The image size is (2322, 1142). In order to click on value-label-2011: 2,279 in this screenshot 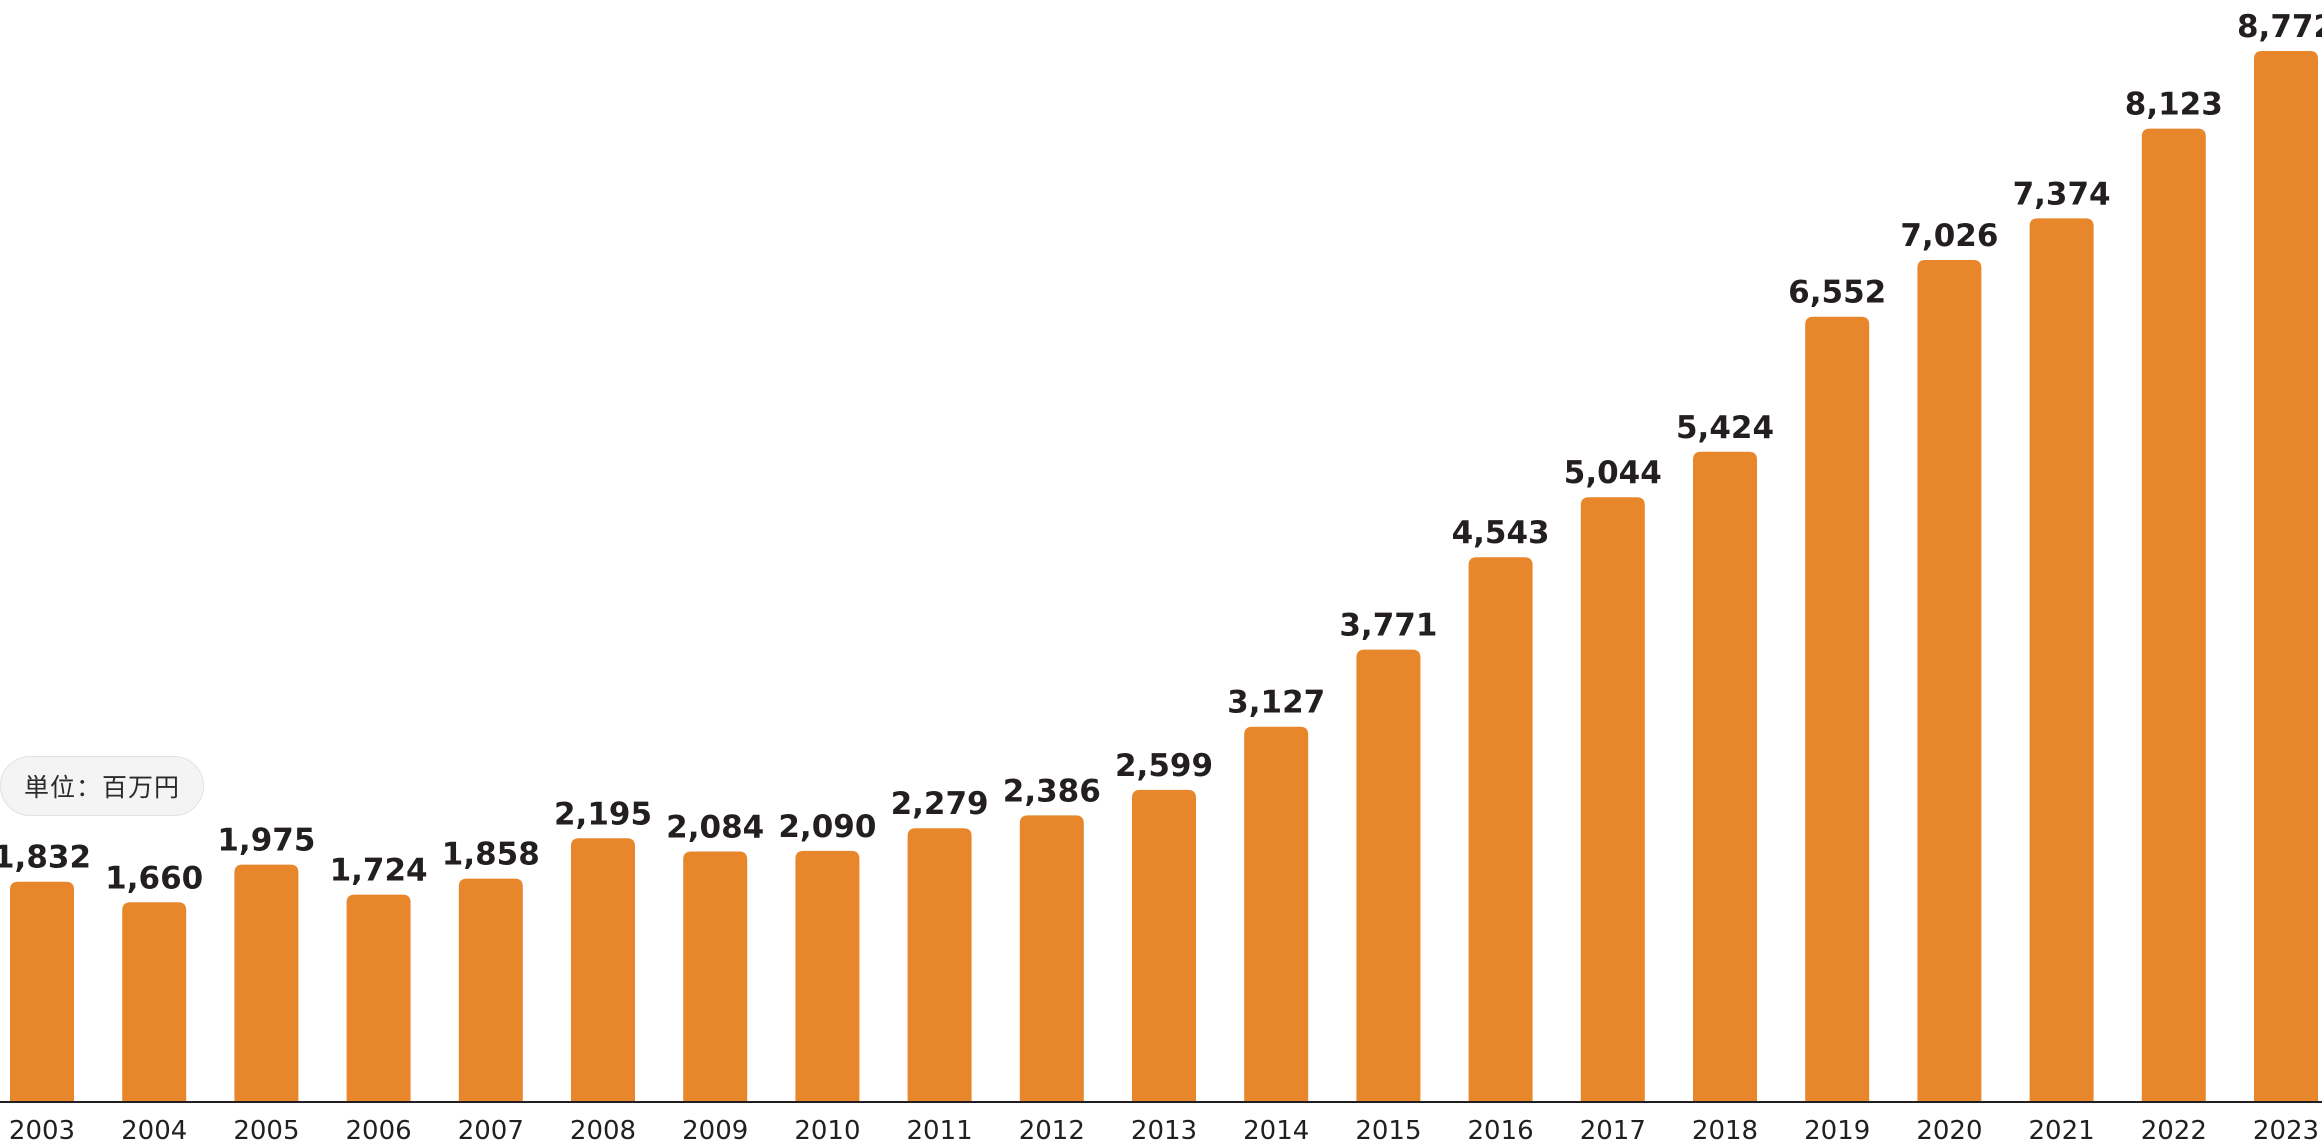, I will do `click(940, 804)`.